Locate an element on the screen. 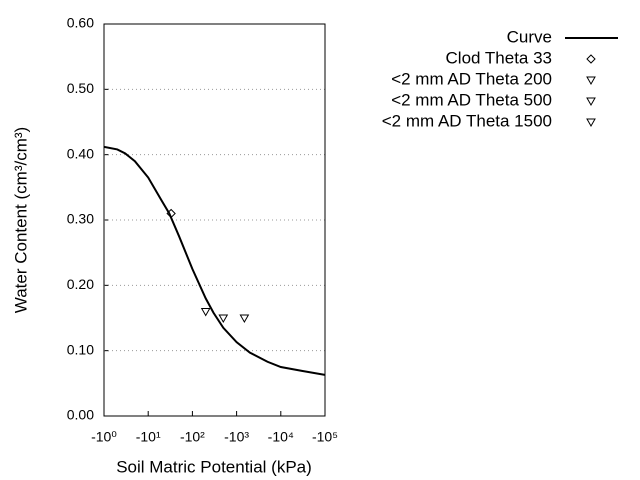 The width and height of the screenshot is (640, 480). y-tick-label: 0.20 is located at coordinates (80, 284).